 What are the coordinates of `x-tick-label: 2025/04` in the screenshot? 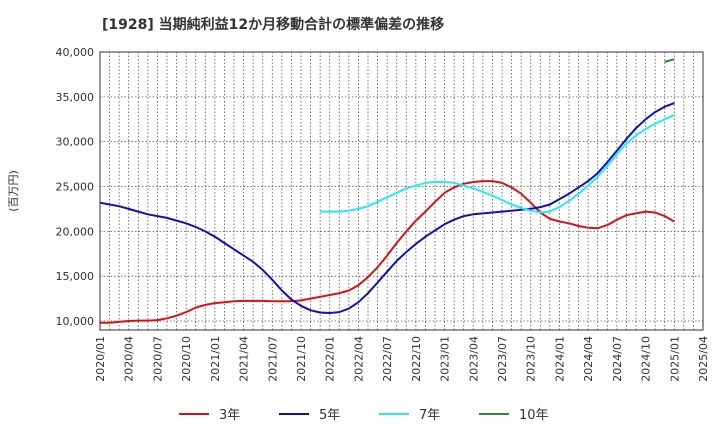 It's located at (703, 359).